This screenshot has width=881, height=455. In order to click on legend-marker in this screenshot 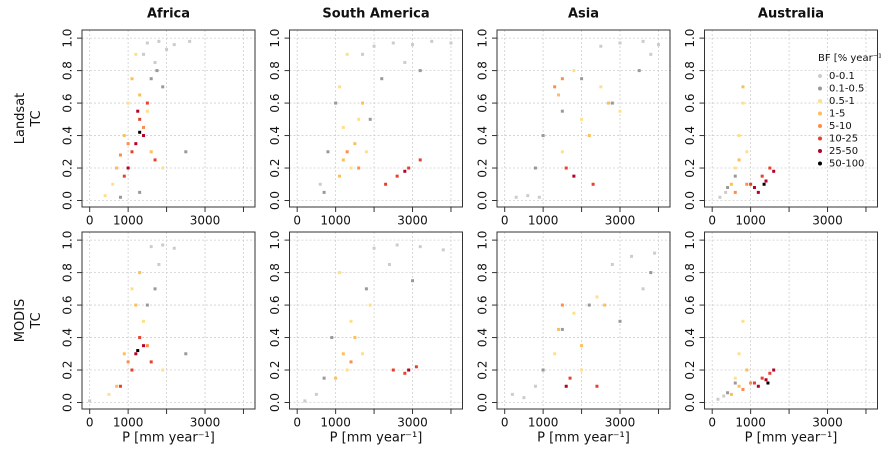, I will do `click(820, 101)`.